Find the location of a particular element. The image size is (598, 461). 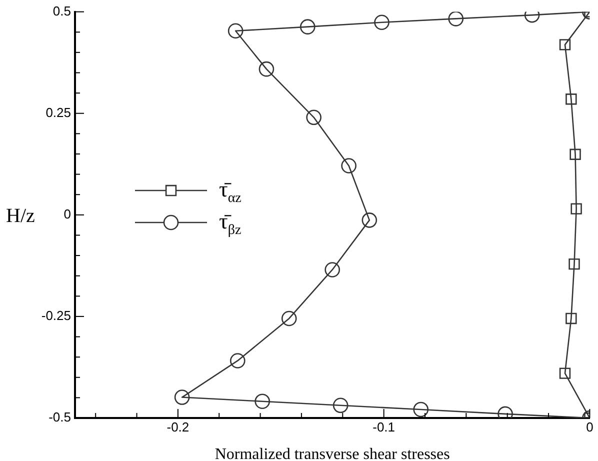

y-tick-label: -0.25 is located at coordinates (56, 316).